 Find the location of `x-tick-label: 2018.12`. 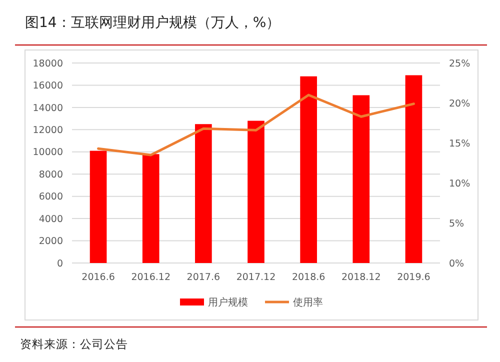

x-tick-label: 2018.12 is located at coordinates (361, 277).